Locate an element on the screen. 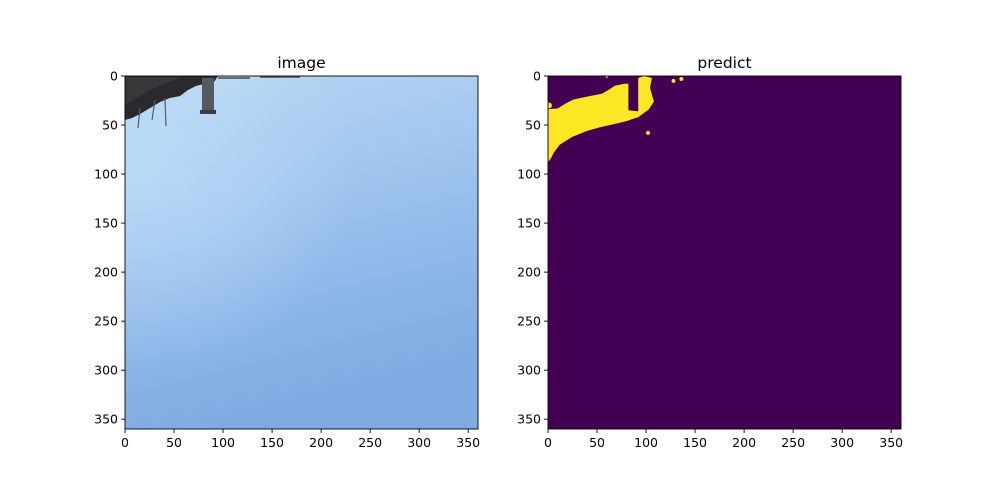 The width and height of the screenshot is (1000, 500). image-x-tick-label: 100 is located at coordinates (223, 442).